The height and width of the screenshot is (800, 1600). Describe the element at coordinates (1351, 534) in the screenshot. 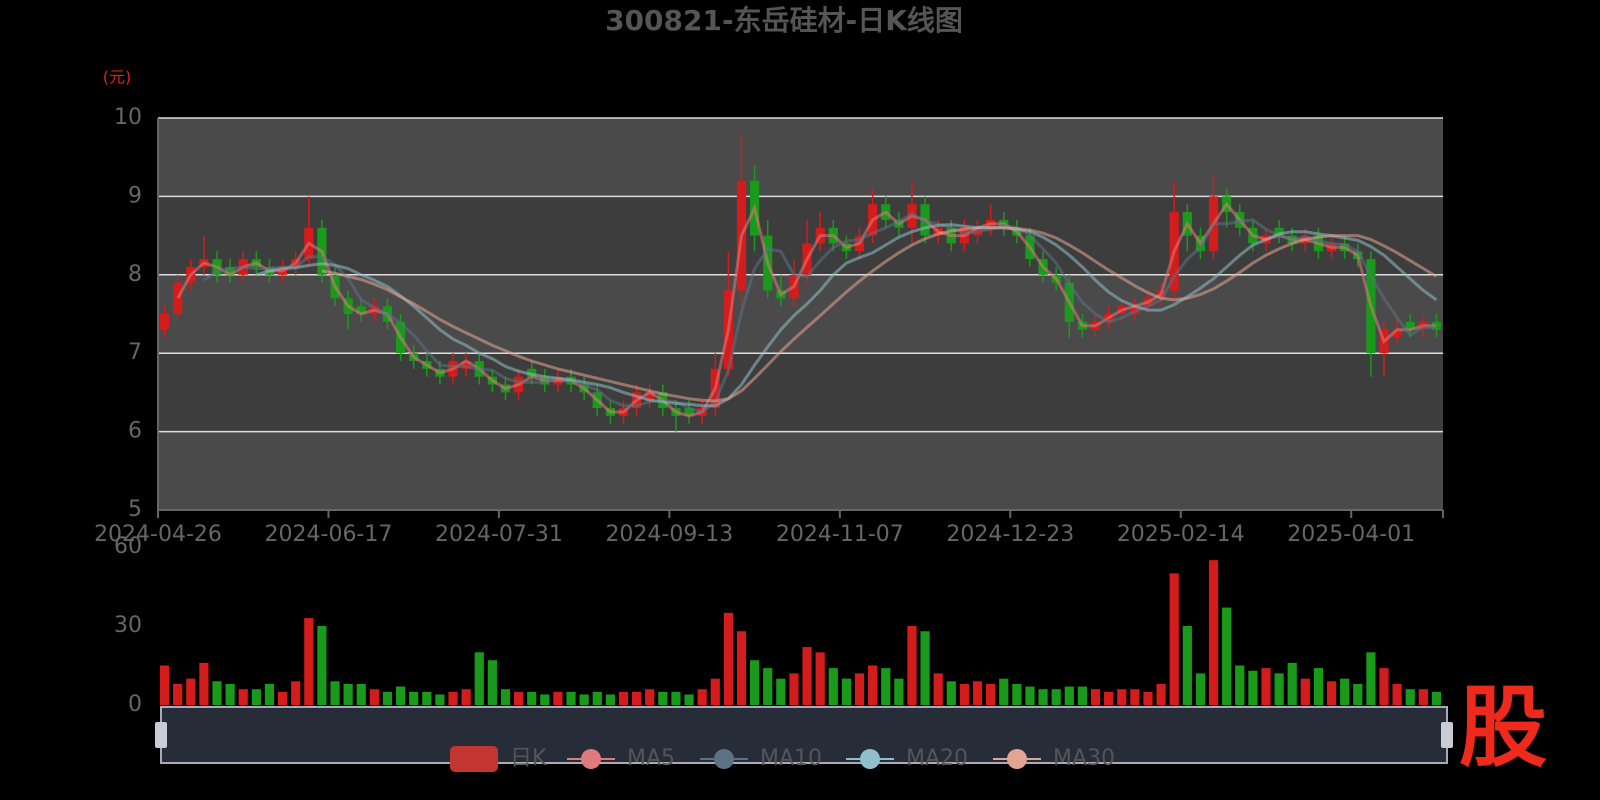

I see `x-tick-label: 2025-04-01` at that location.